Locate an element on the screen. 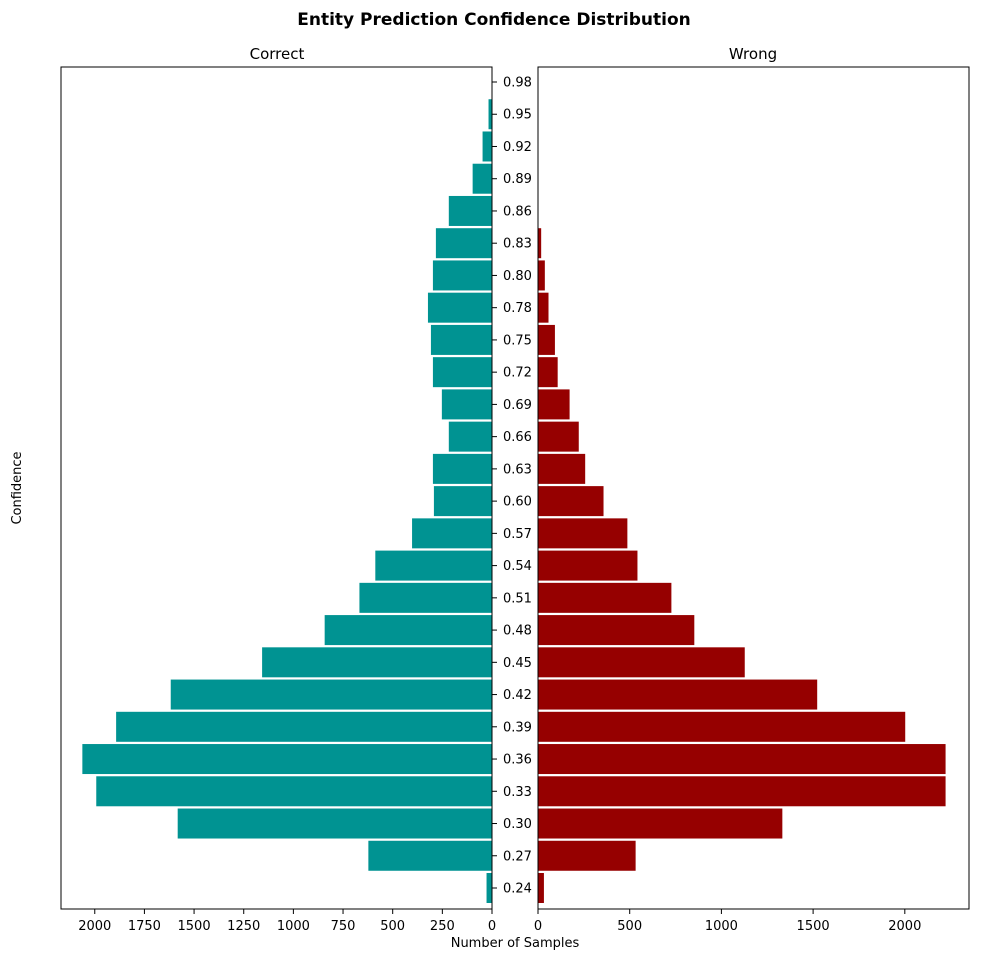 Image resolution: width=989 pixels, height=961 pixels. bar-wrong-0.63 is located at coordinates (562, 468).